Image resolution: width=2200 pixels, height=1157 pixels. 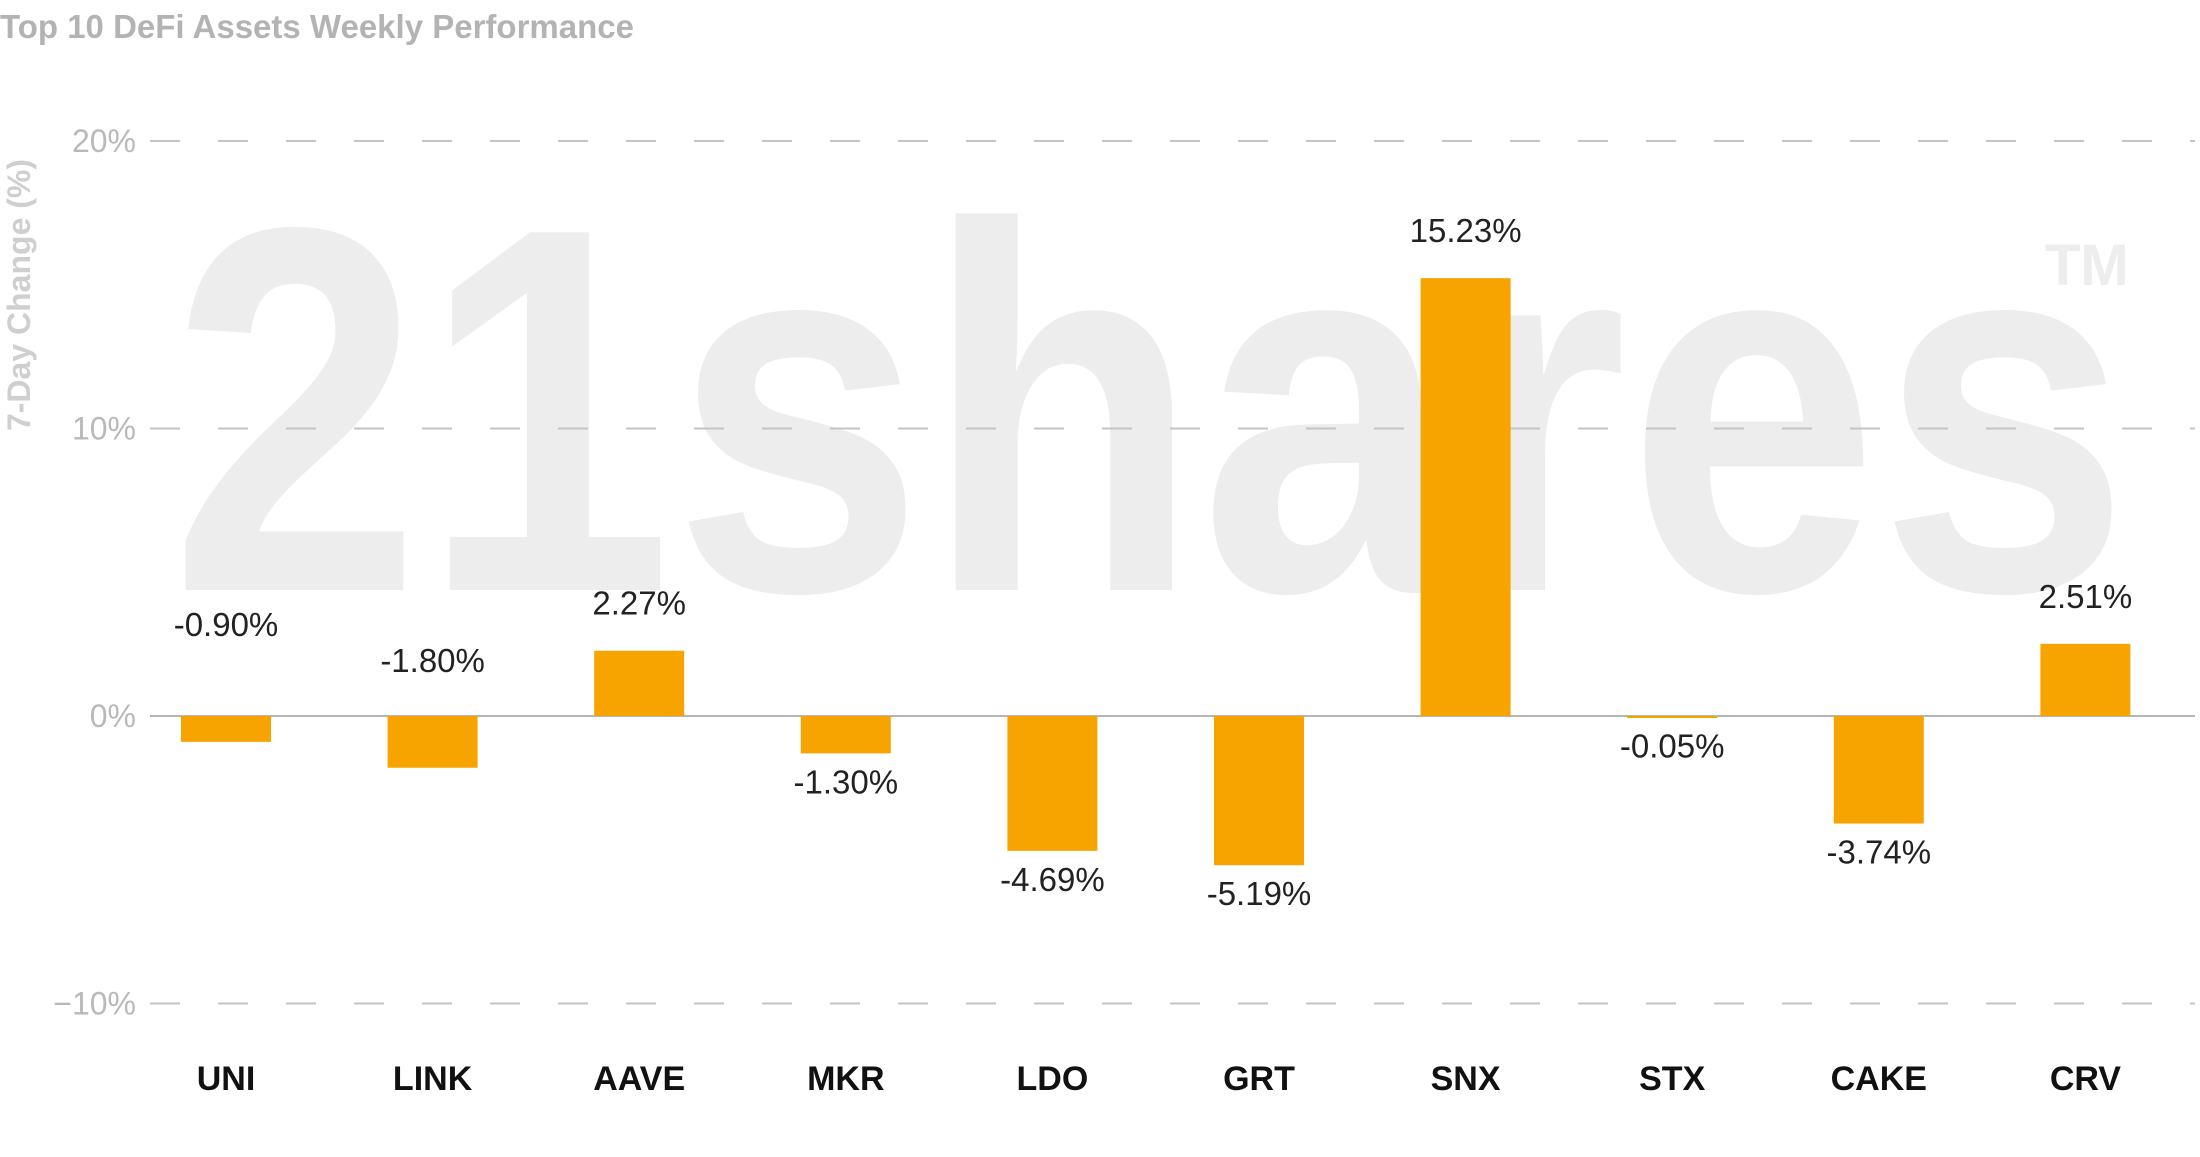 What do you see at coordinates (2085, 1079) in the screenshot?
I see `category-label-crv: CRV` at bounding box center [2085, 1079].